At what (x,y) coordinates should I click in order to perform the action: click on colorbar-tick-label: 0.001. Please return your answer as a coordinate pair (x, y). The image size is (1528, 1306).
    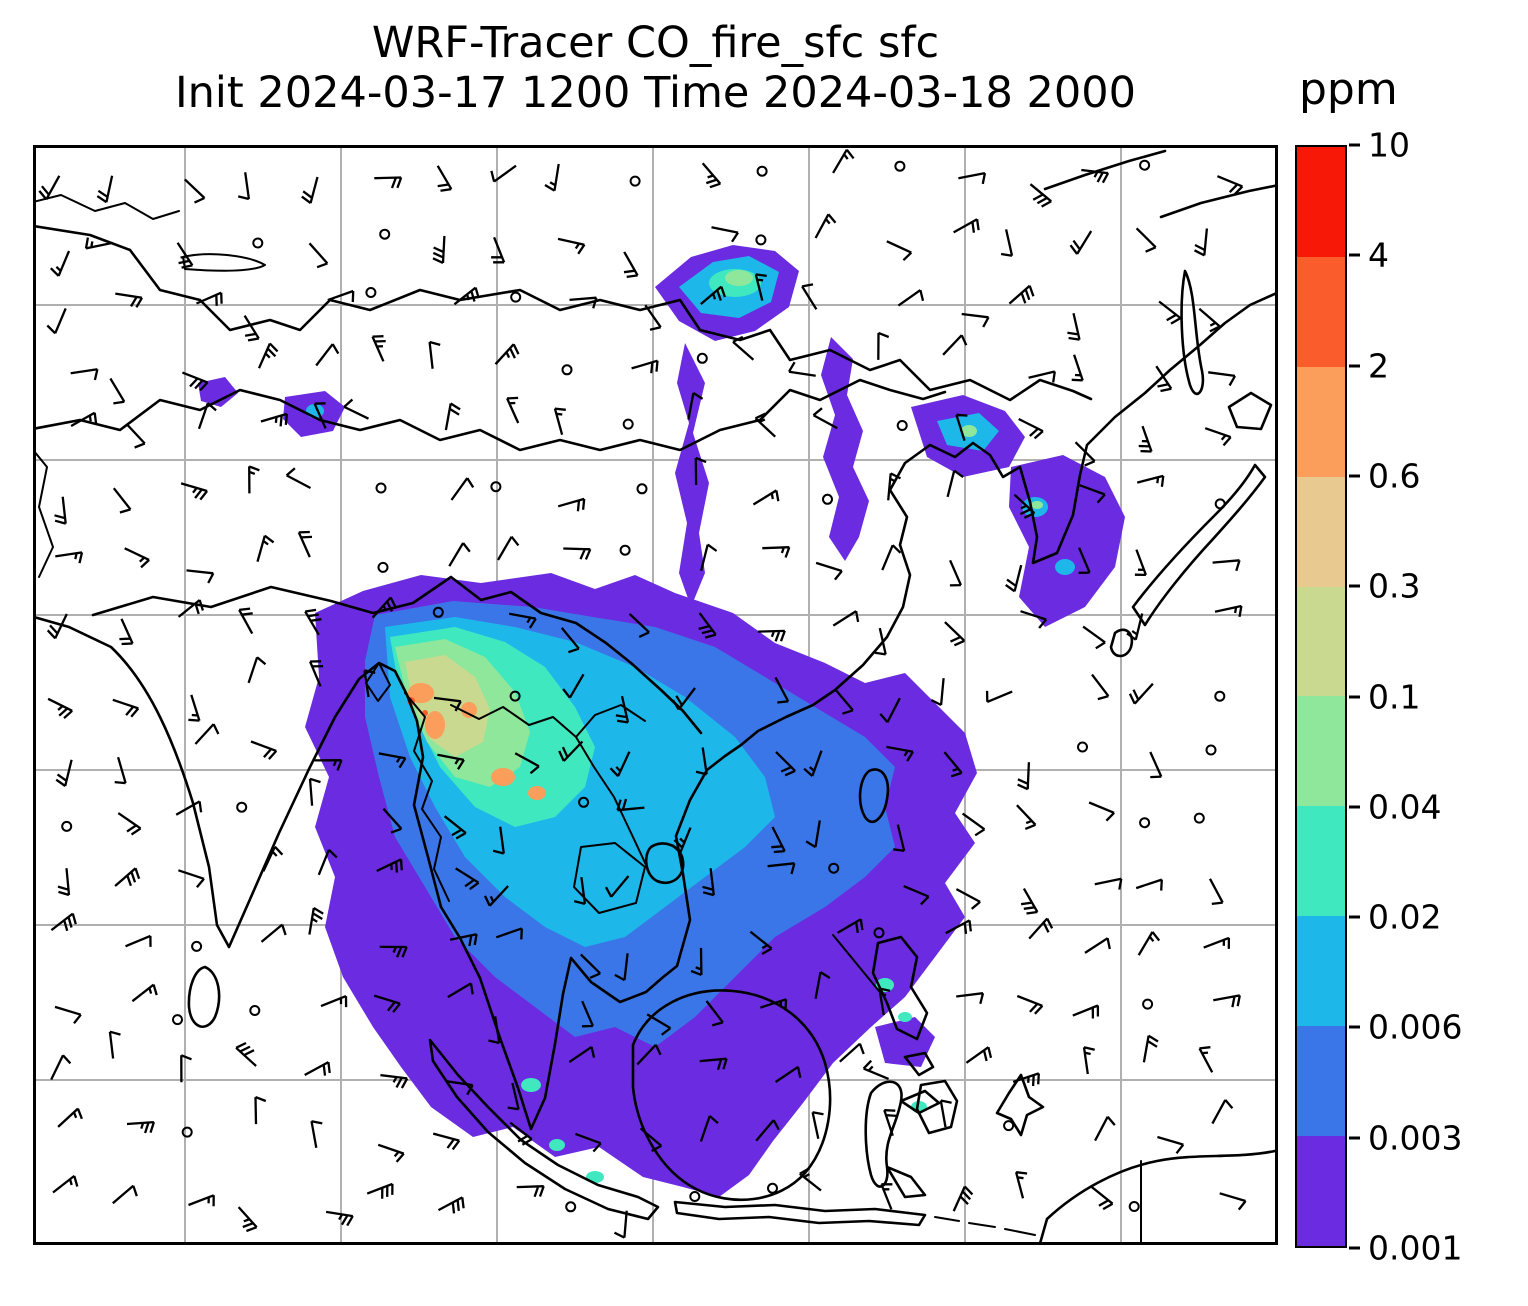
    Looking at the image, I should click on (1415, 1248).